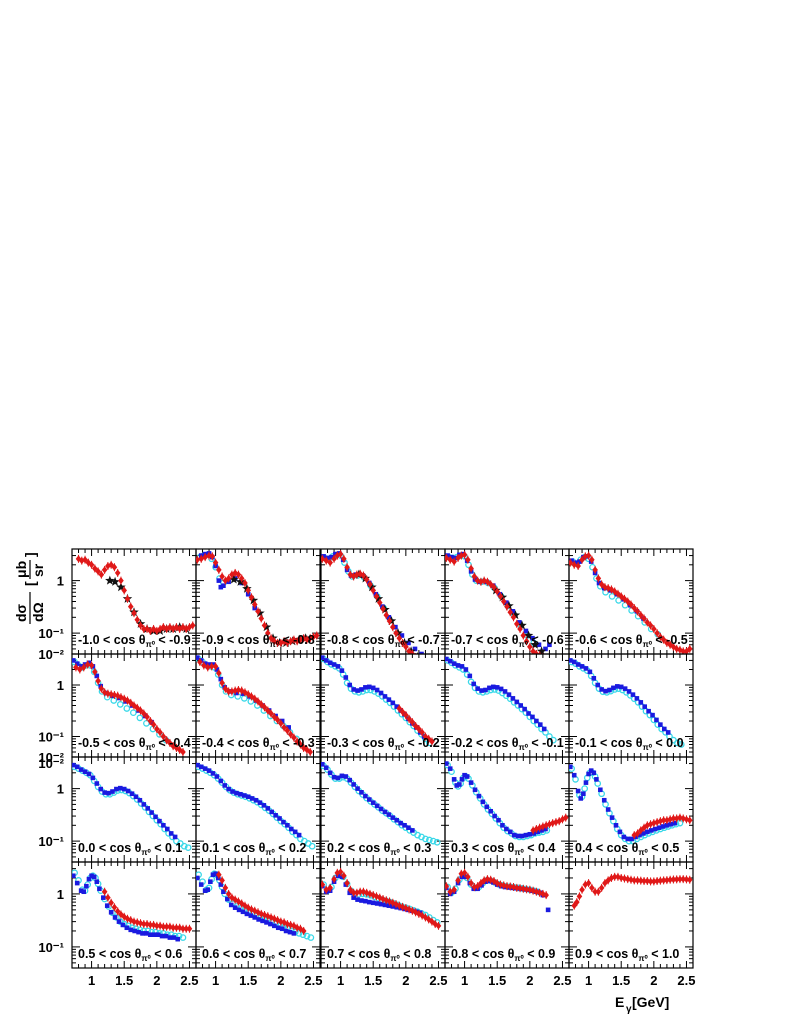  What do you see at coordinates (507, 809) in the screenshot?
I see `panel-14: 0.3 < cos θπ⁰ < 0.4` at bounding box center [507, 809].